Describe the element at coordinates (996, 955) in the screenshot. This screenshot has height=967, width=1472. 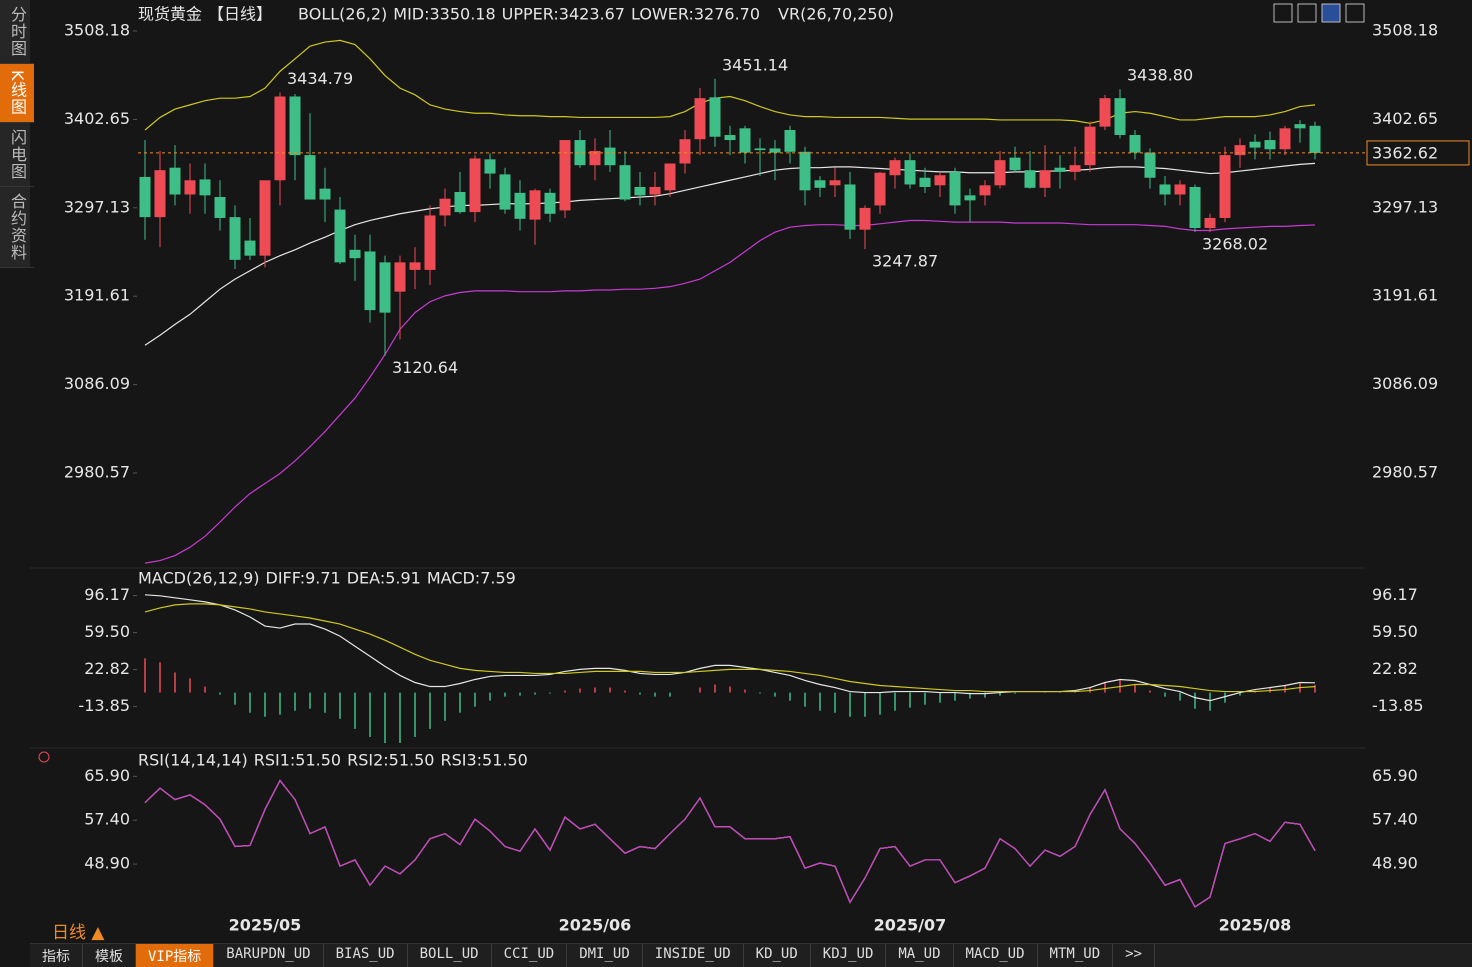
I see `tab: MACD_UD` at that location.